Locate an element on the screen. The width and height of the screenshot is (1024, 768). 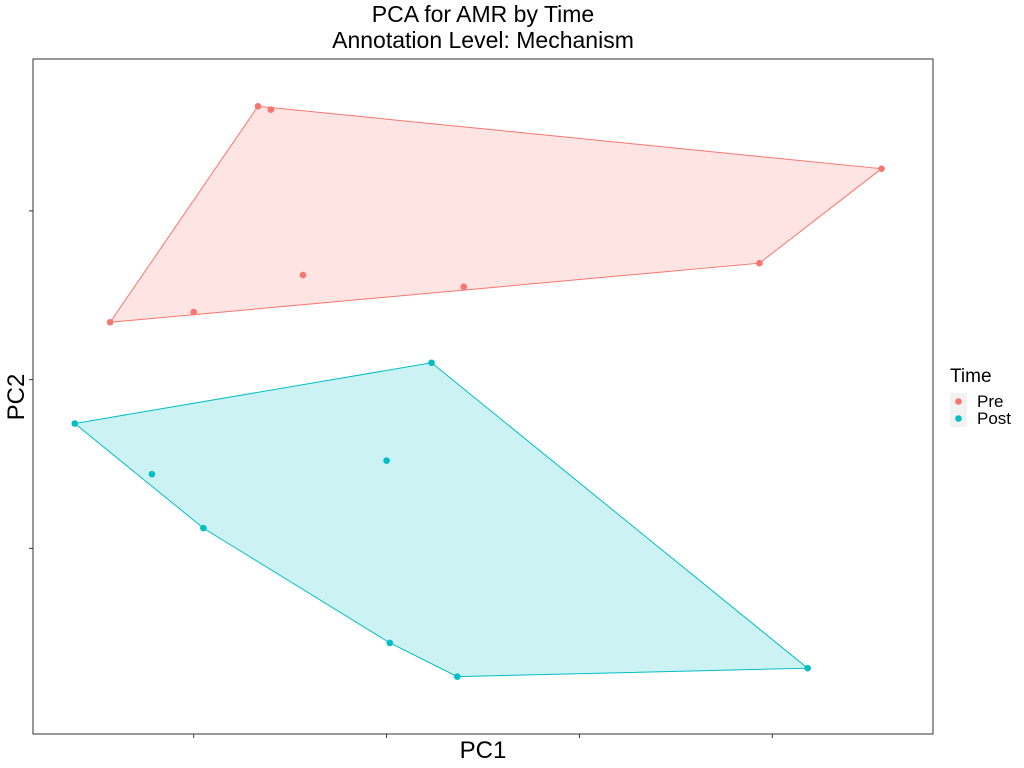
legend-title: Time is located at coordinates (971, 376).